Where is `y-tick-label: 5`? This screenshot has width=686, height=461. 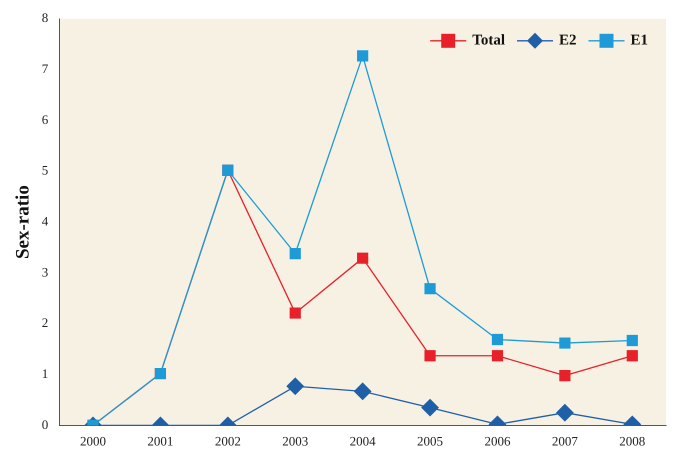
y-tick-label: 5 is located at coordinates (45, 170).